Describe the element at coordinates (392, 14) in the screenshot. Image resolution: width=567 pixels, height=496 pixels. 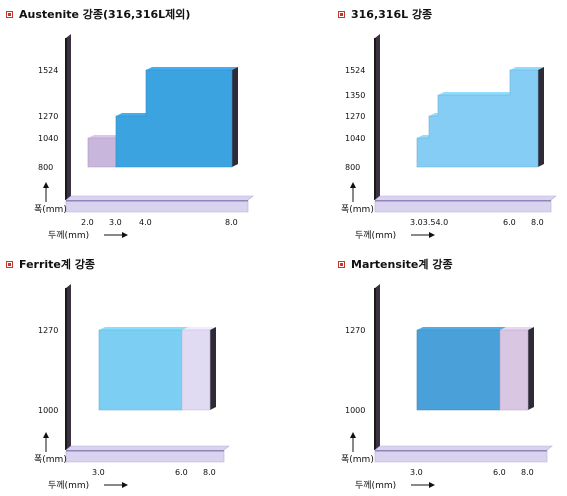
I see `chart-title: 316,316L 강종` at that location.